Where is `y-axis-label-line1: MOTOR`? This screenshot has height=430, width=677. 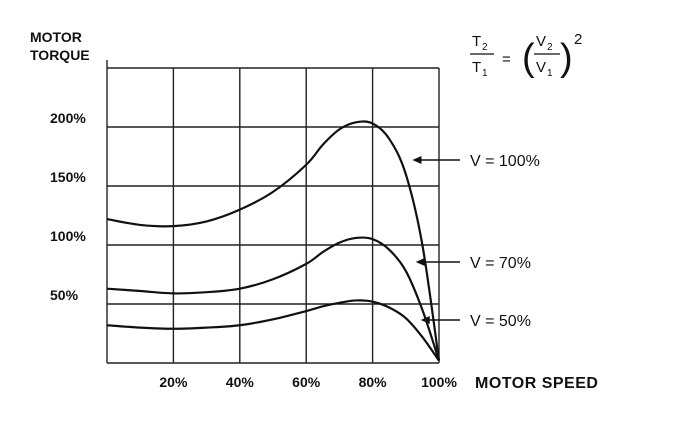
y-axis-label-line1: MOTOR is located at coordinates (56, 37).